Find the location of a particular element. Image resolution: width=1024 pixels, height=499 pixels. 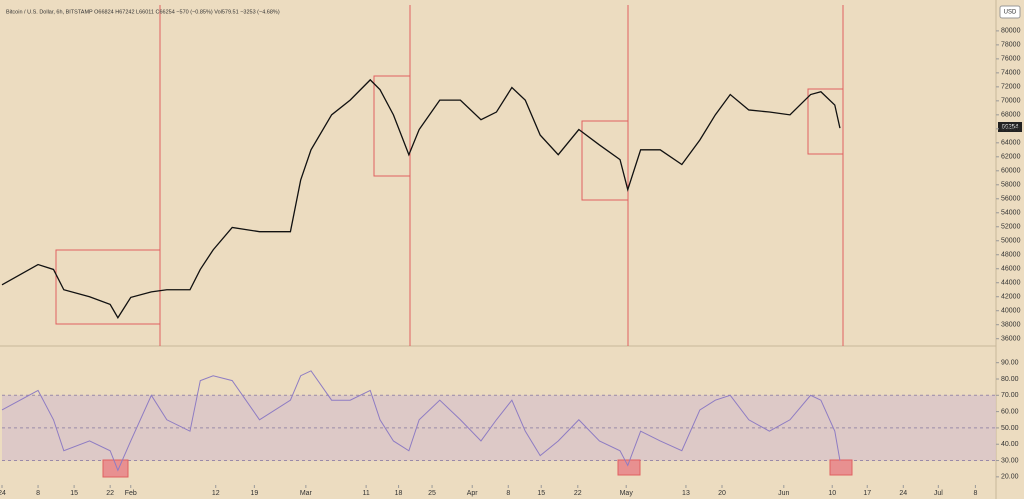

y-tick-label: 46000 is located at coordinates (1011, 269).